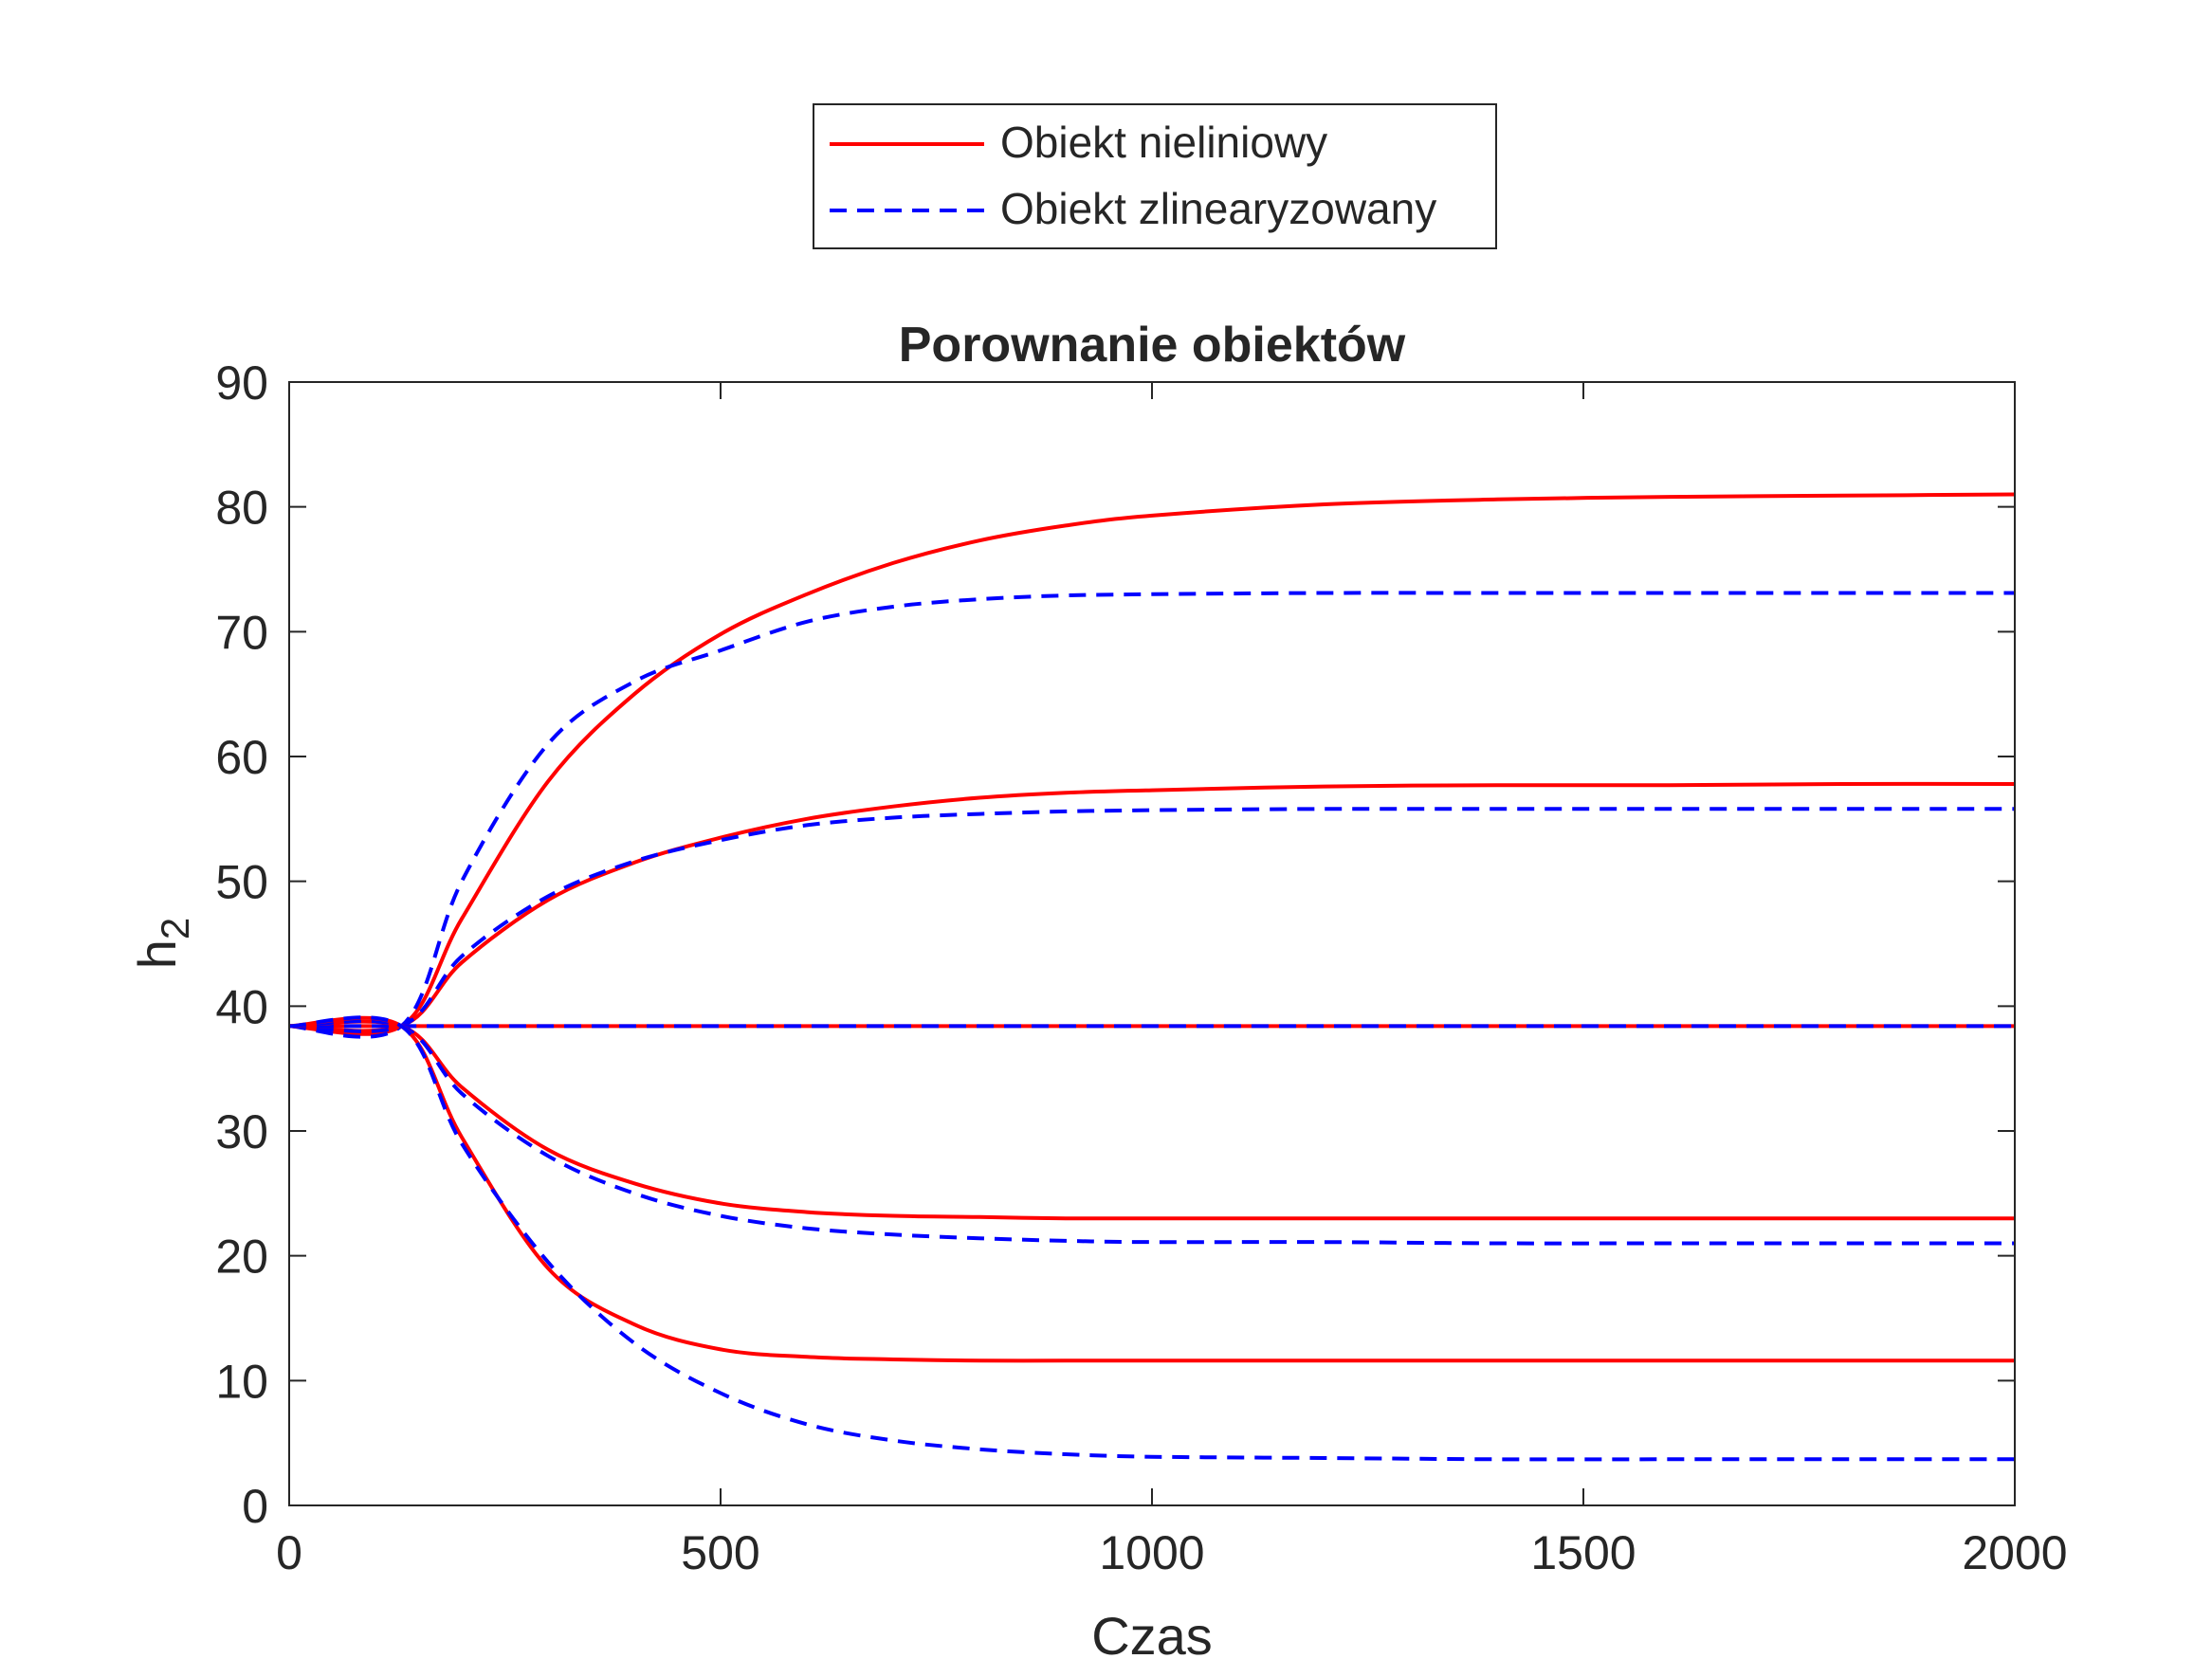  I want to click on y-axis-label: h2, so click(162, 944).